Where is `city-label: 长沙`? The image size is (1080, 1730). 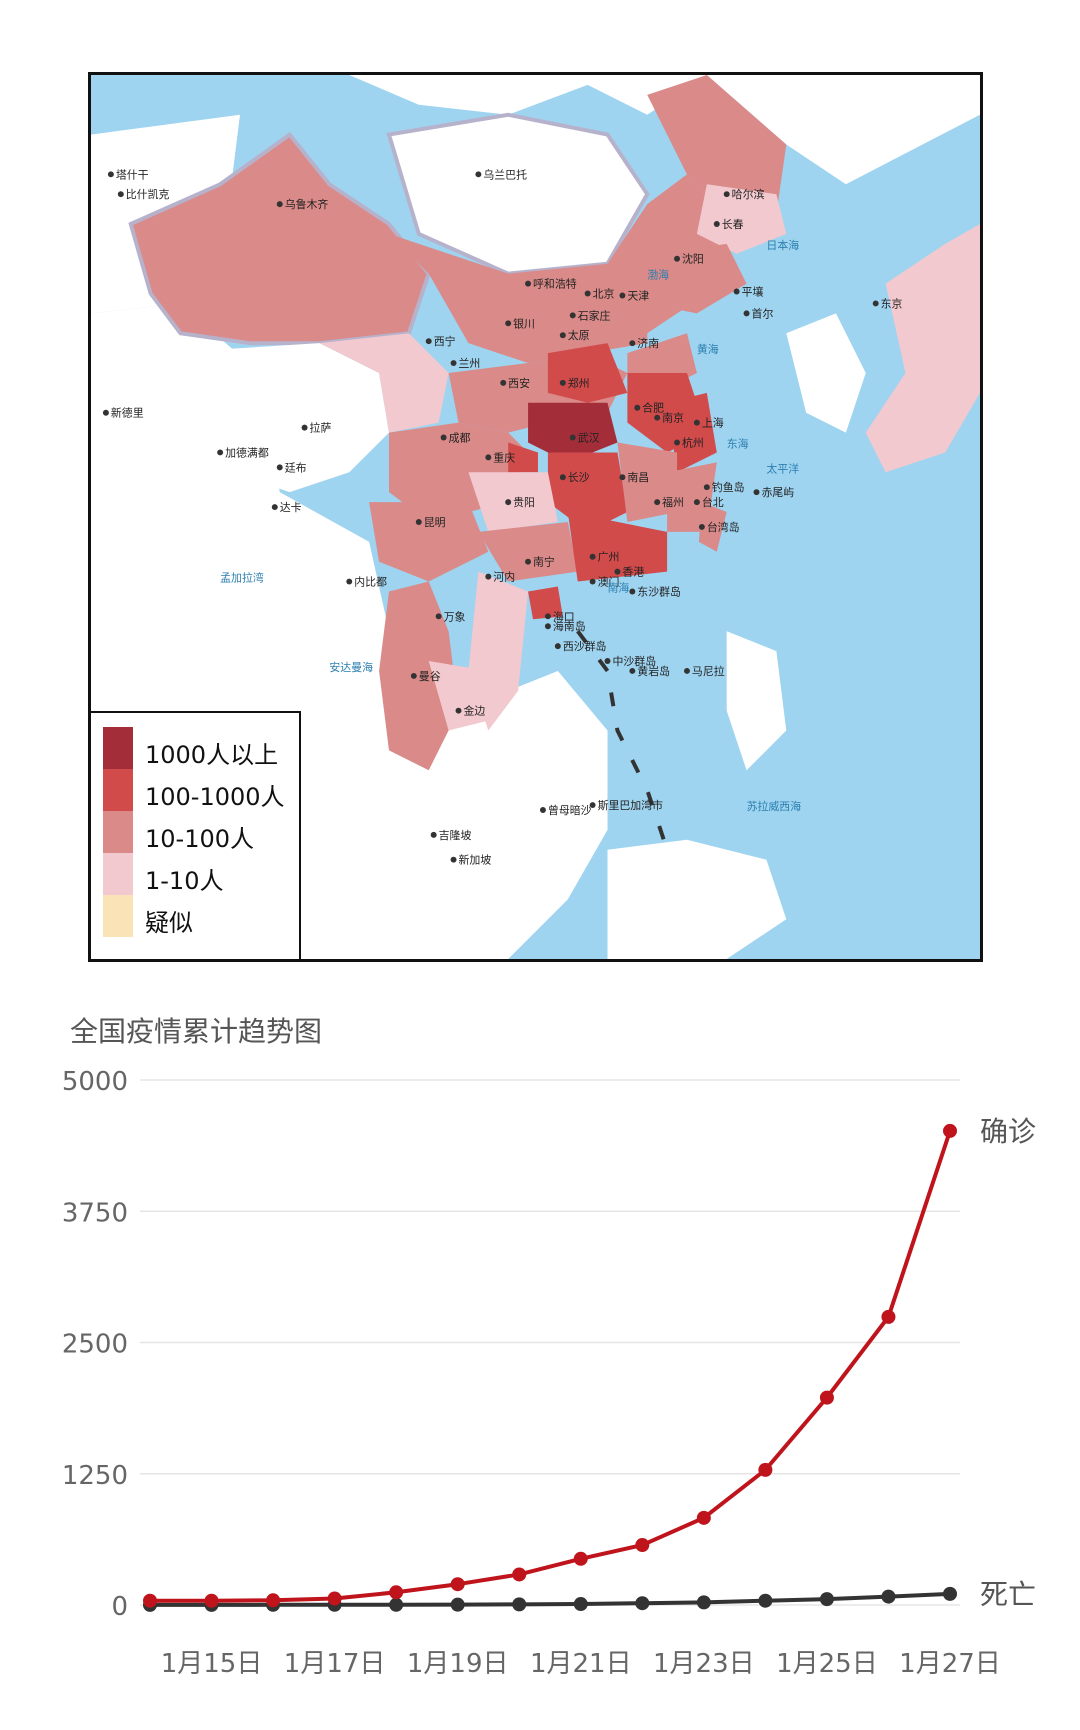 city-label: 长沙 is located at coordinates (579, 477).